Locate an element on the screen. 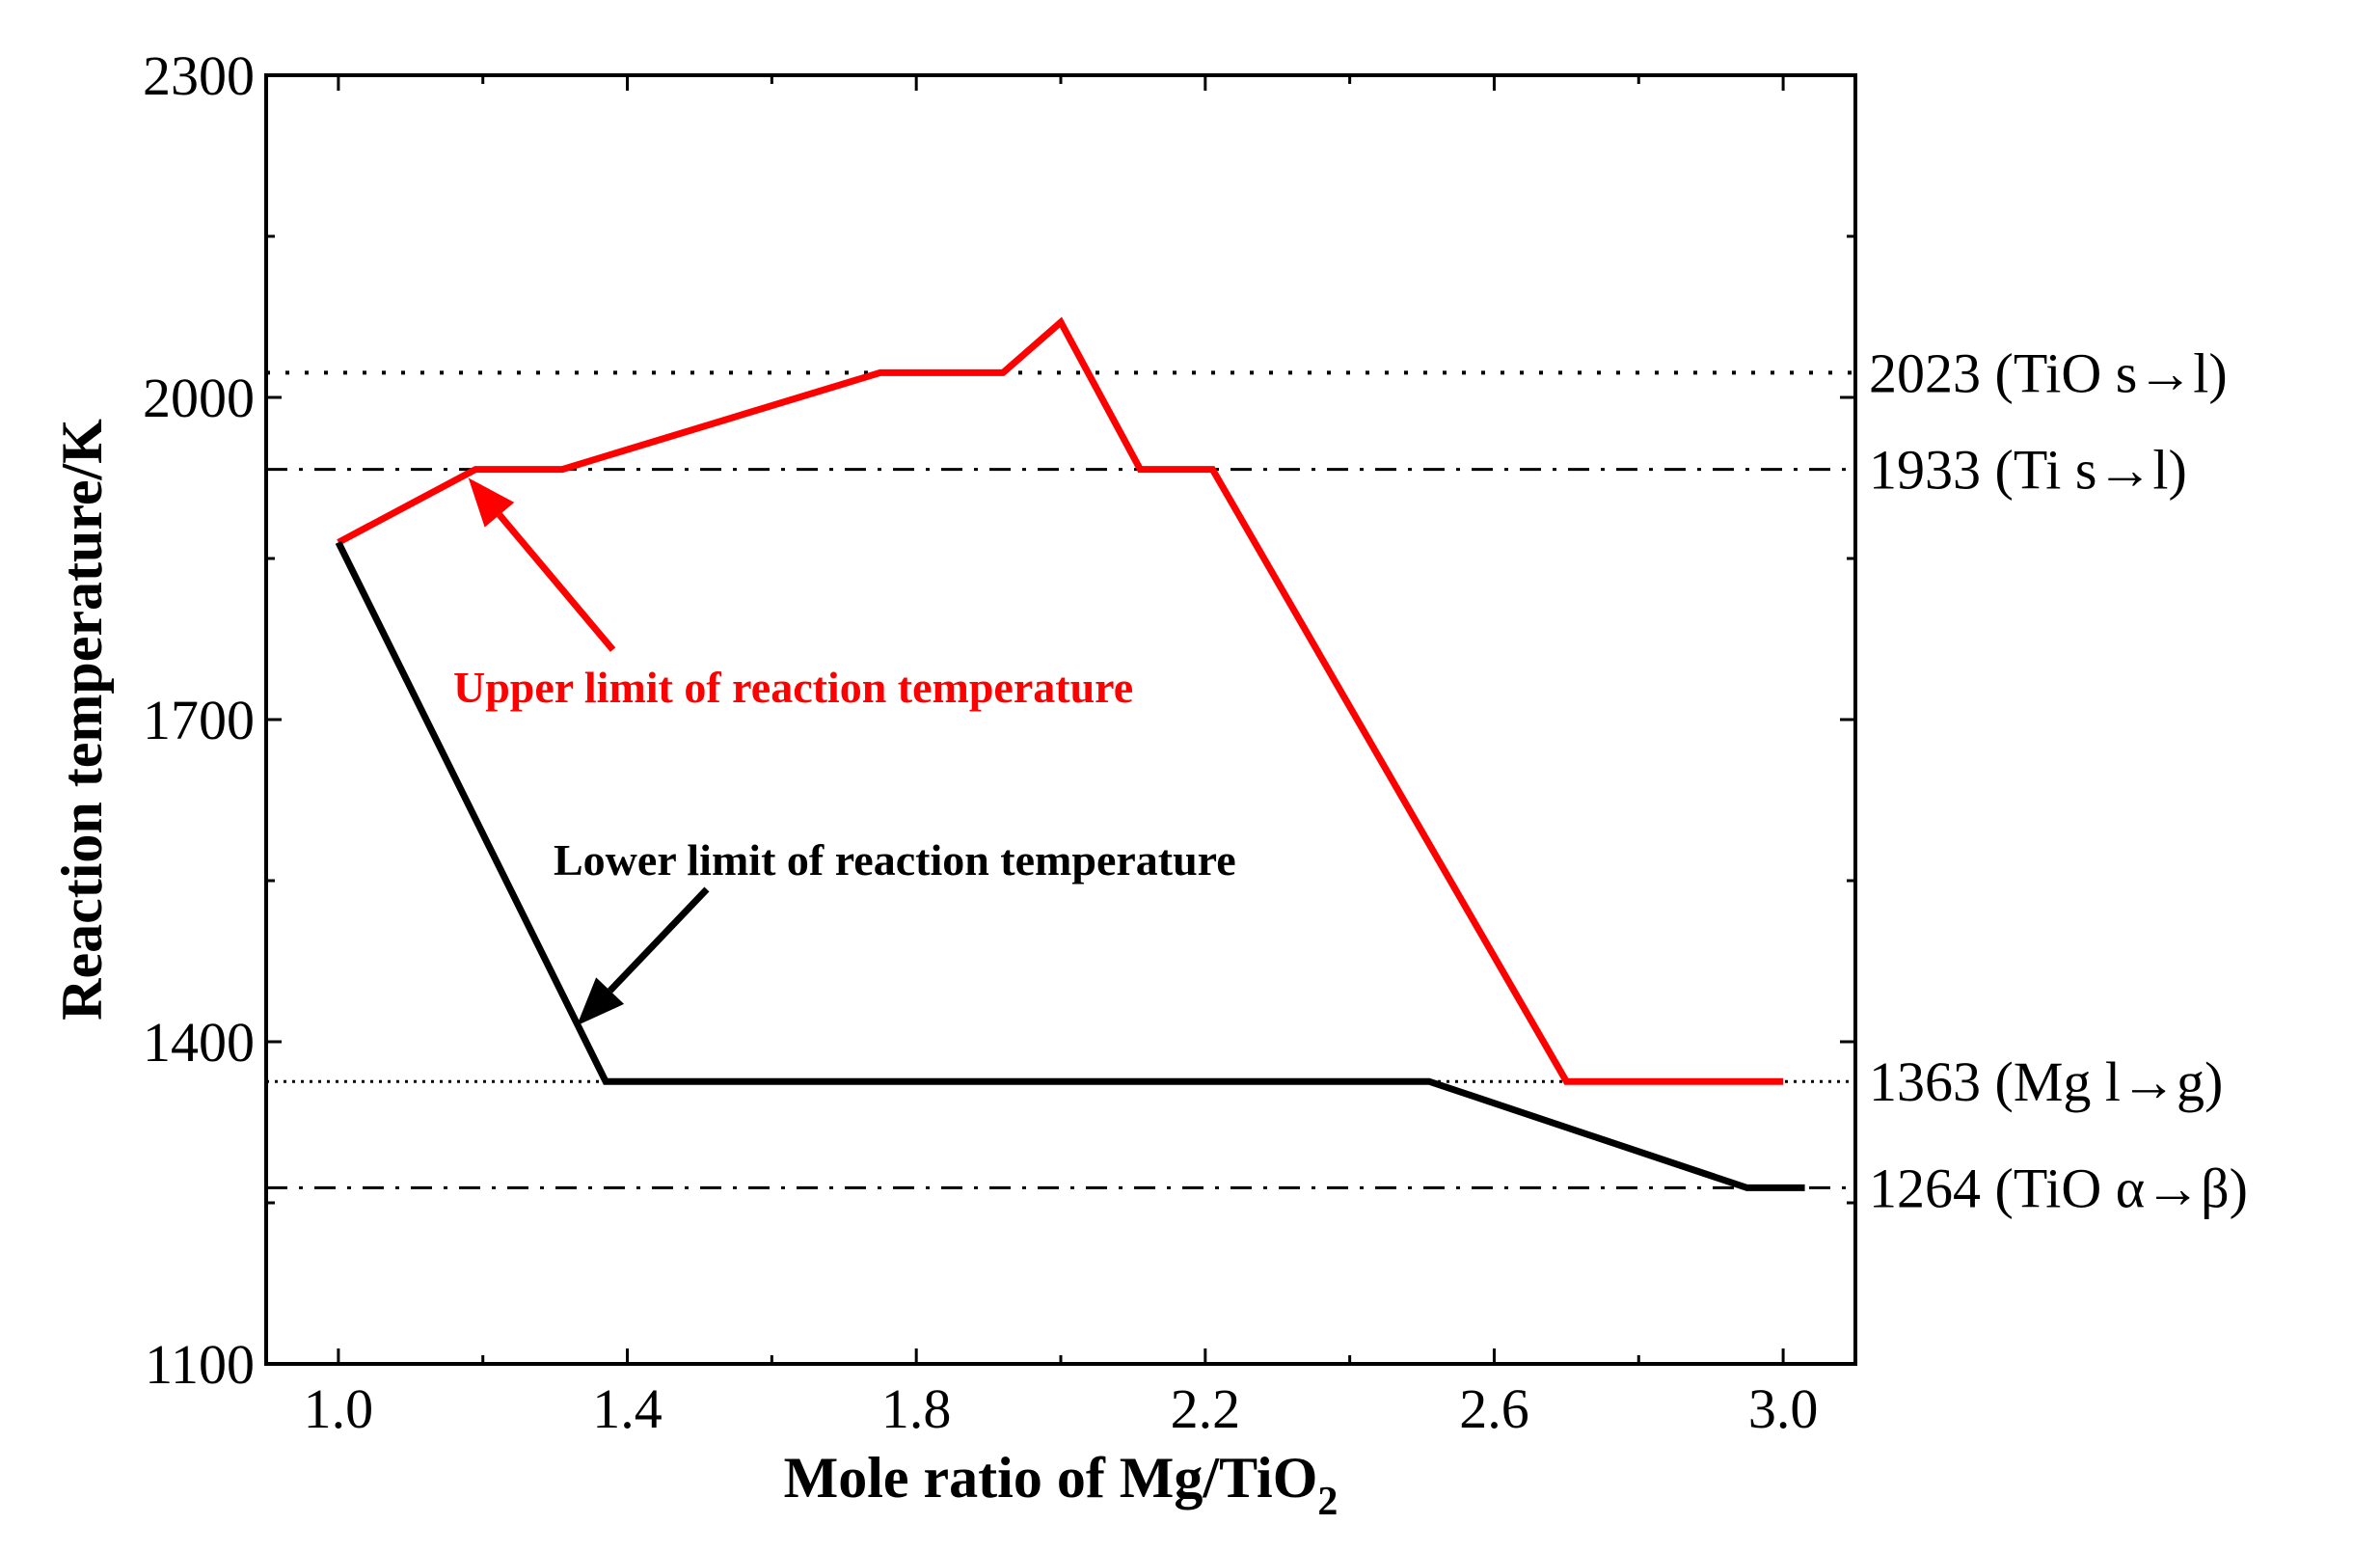 The width and height of the screenshot is (2380, 1552). x-axis-title: Mole ratio of Mg/TiO2 is located at coordinates (1062, 1485).